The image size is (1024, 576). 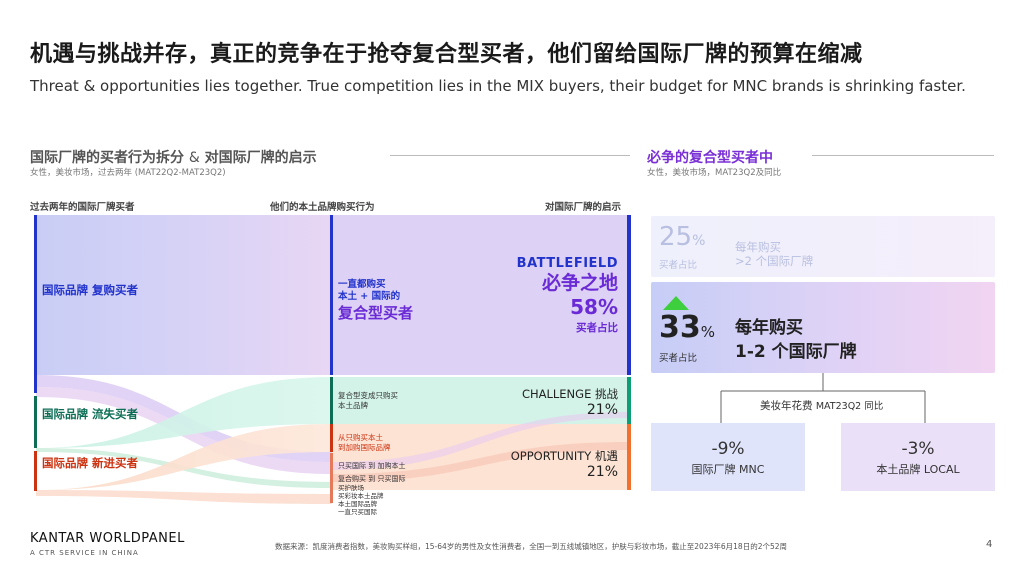 I want to click on card-33-desc2: 1-2 个国际厂牌, so click(x=796, y=352).